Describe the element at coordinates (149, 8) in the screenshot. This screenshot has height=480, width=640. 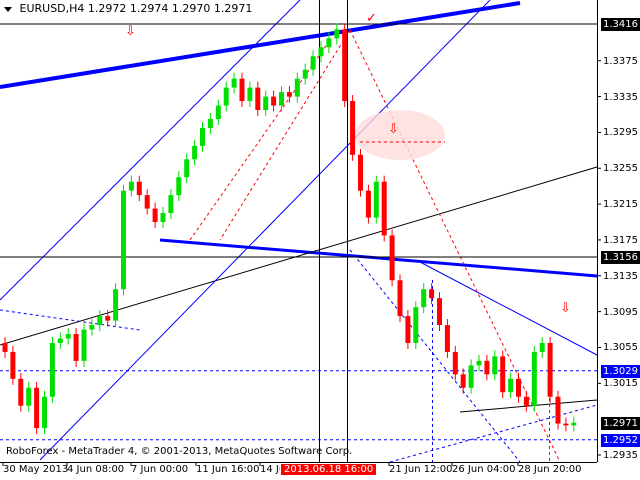
I see `high-value: 1.2974` at that location.